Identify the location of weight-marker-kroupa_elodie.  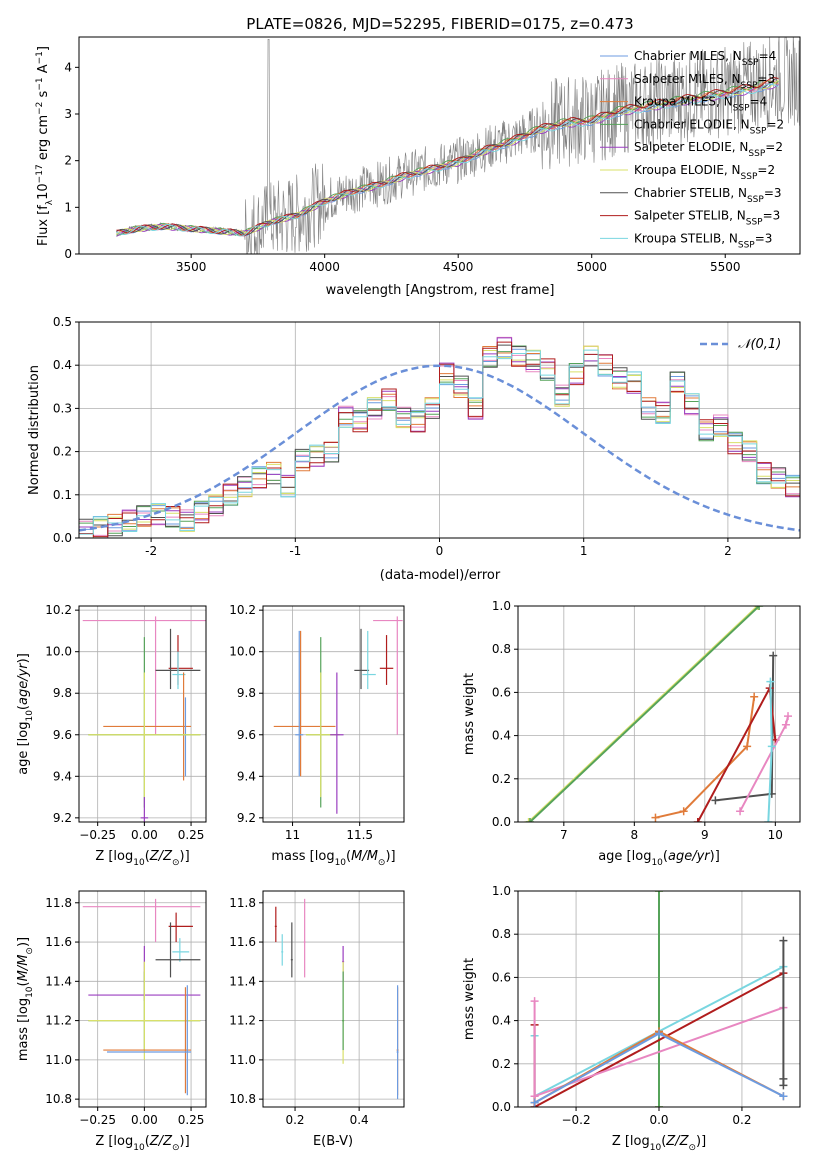
(528, 820).